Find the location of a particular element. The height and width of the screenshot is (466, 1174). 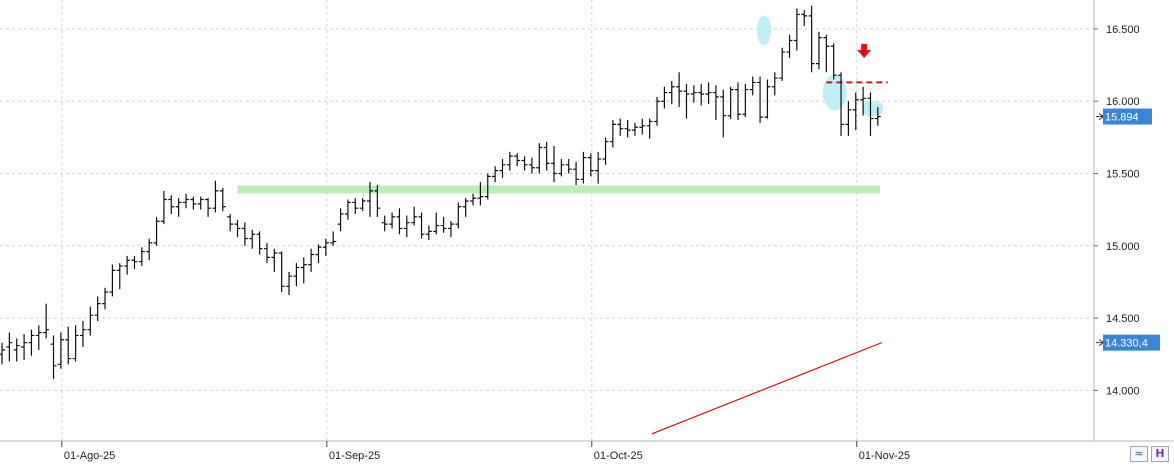

support-band is located at coordinates (558, 189).